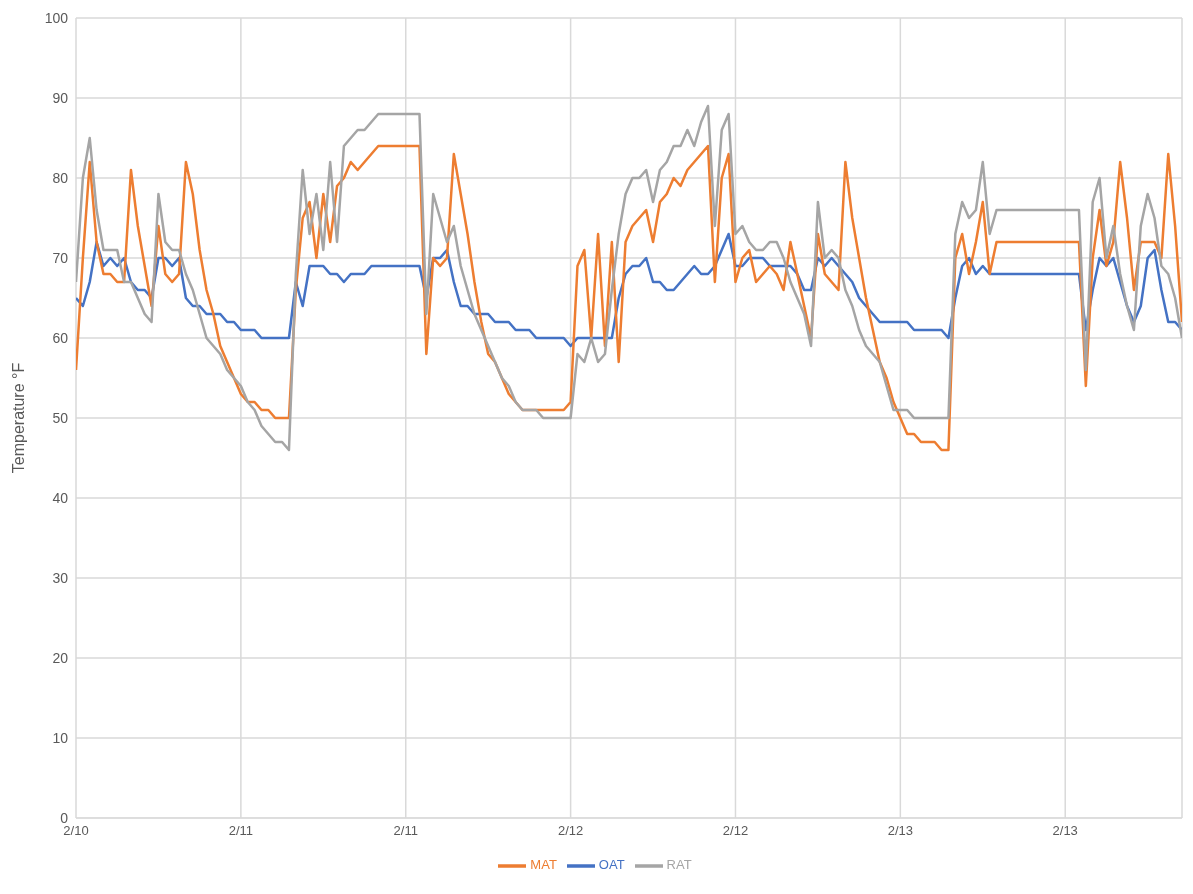  What do you see at coordinates (60, 257) in the screenshot?
I see `y-tick-label: 70` at bounding box center [60, 257].